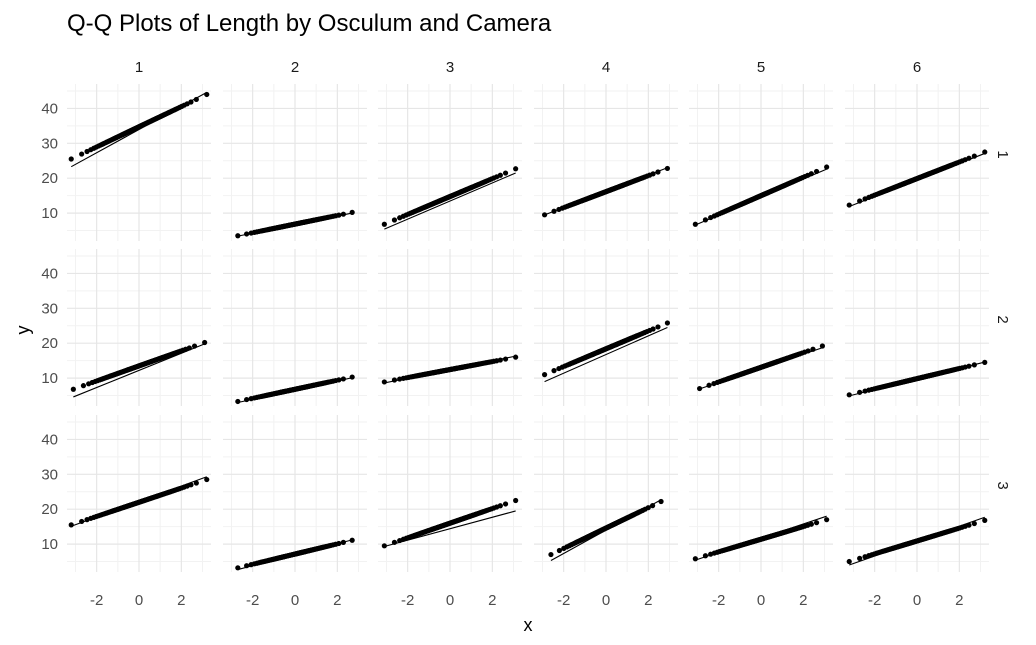 The image size is (1036, 645). I want to click on column-strip-label: 6, so click(917, 67).